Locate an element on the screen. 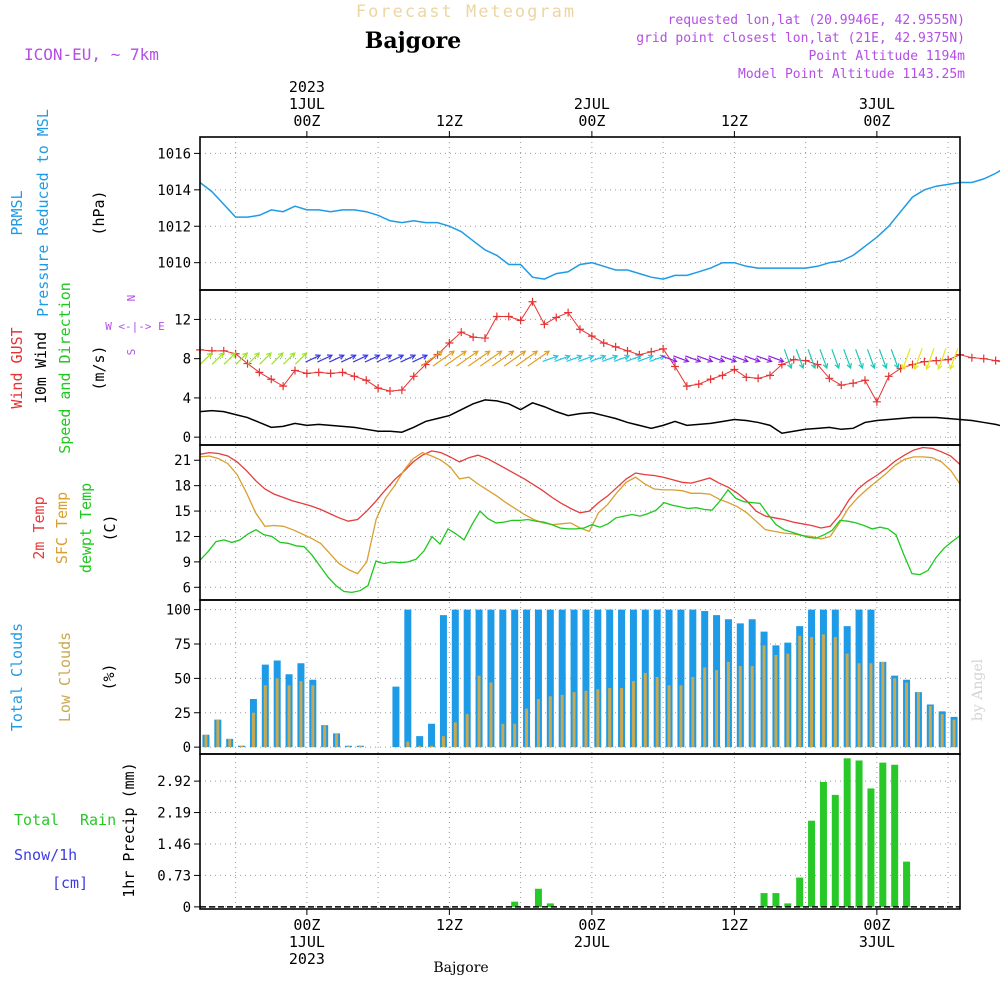 Image resolution: width=1000 pixels, height=1000 pixels. low-cloud-label: Low Clouds is located at coordinates (65, 677).